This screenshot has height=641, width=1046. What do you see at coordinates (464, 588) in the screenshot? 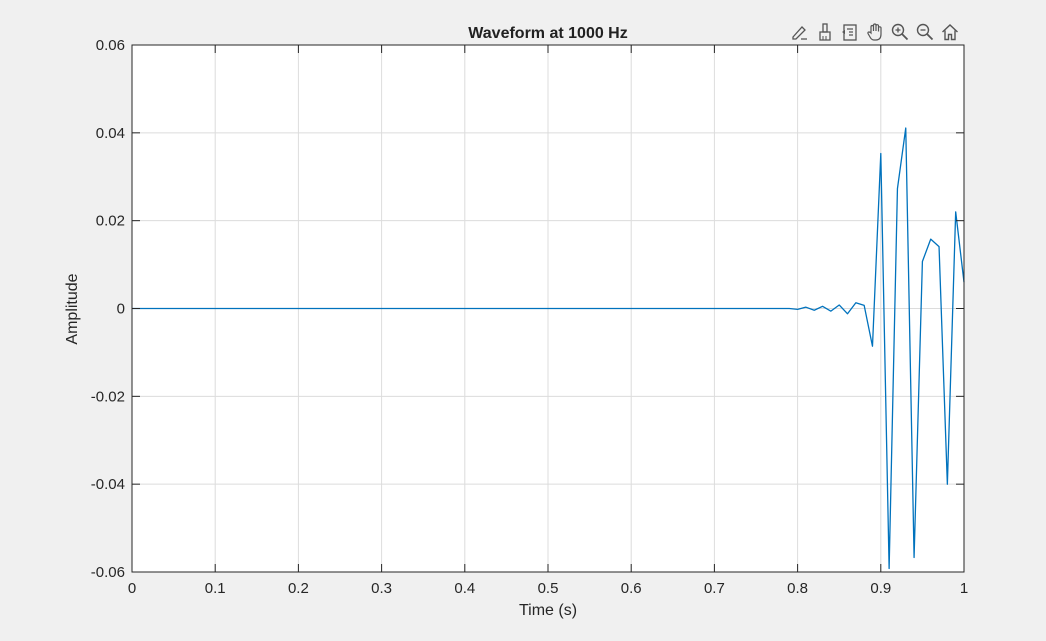
I see `x-tick-label: 0.4` at bounding box center [464, 588].